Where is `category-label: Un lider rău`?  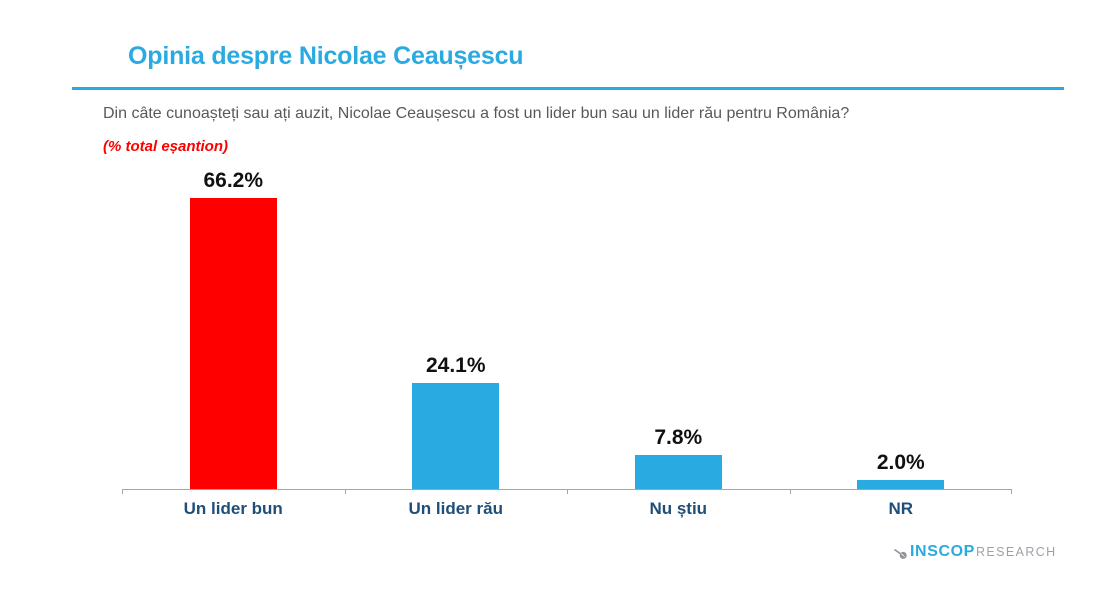 category-label: Un lider rău is located at coordinates (455, 508).